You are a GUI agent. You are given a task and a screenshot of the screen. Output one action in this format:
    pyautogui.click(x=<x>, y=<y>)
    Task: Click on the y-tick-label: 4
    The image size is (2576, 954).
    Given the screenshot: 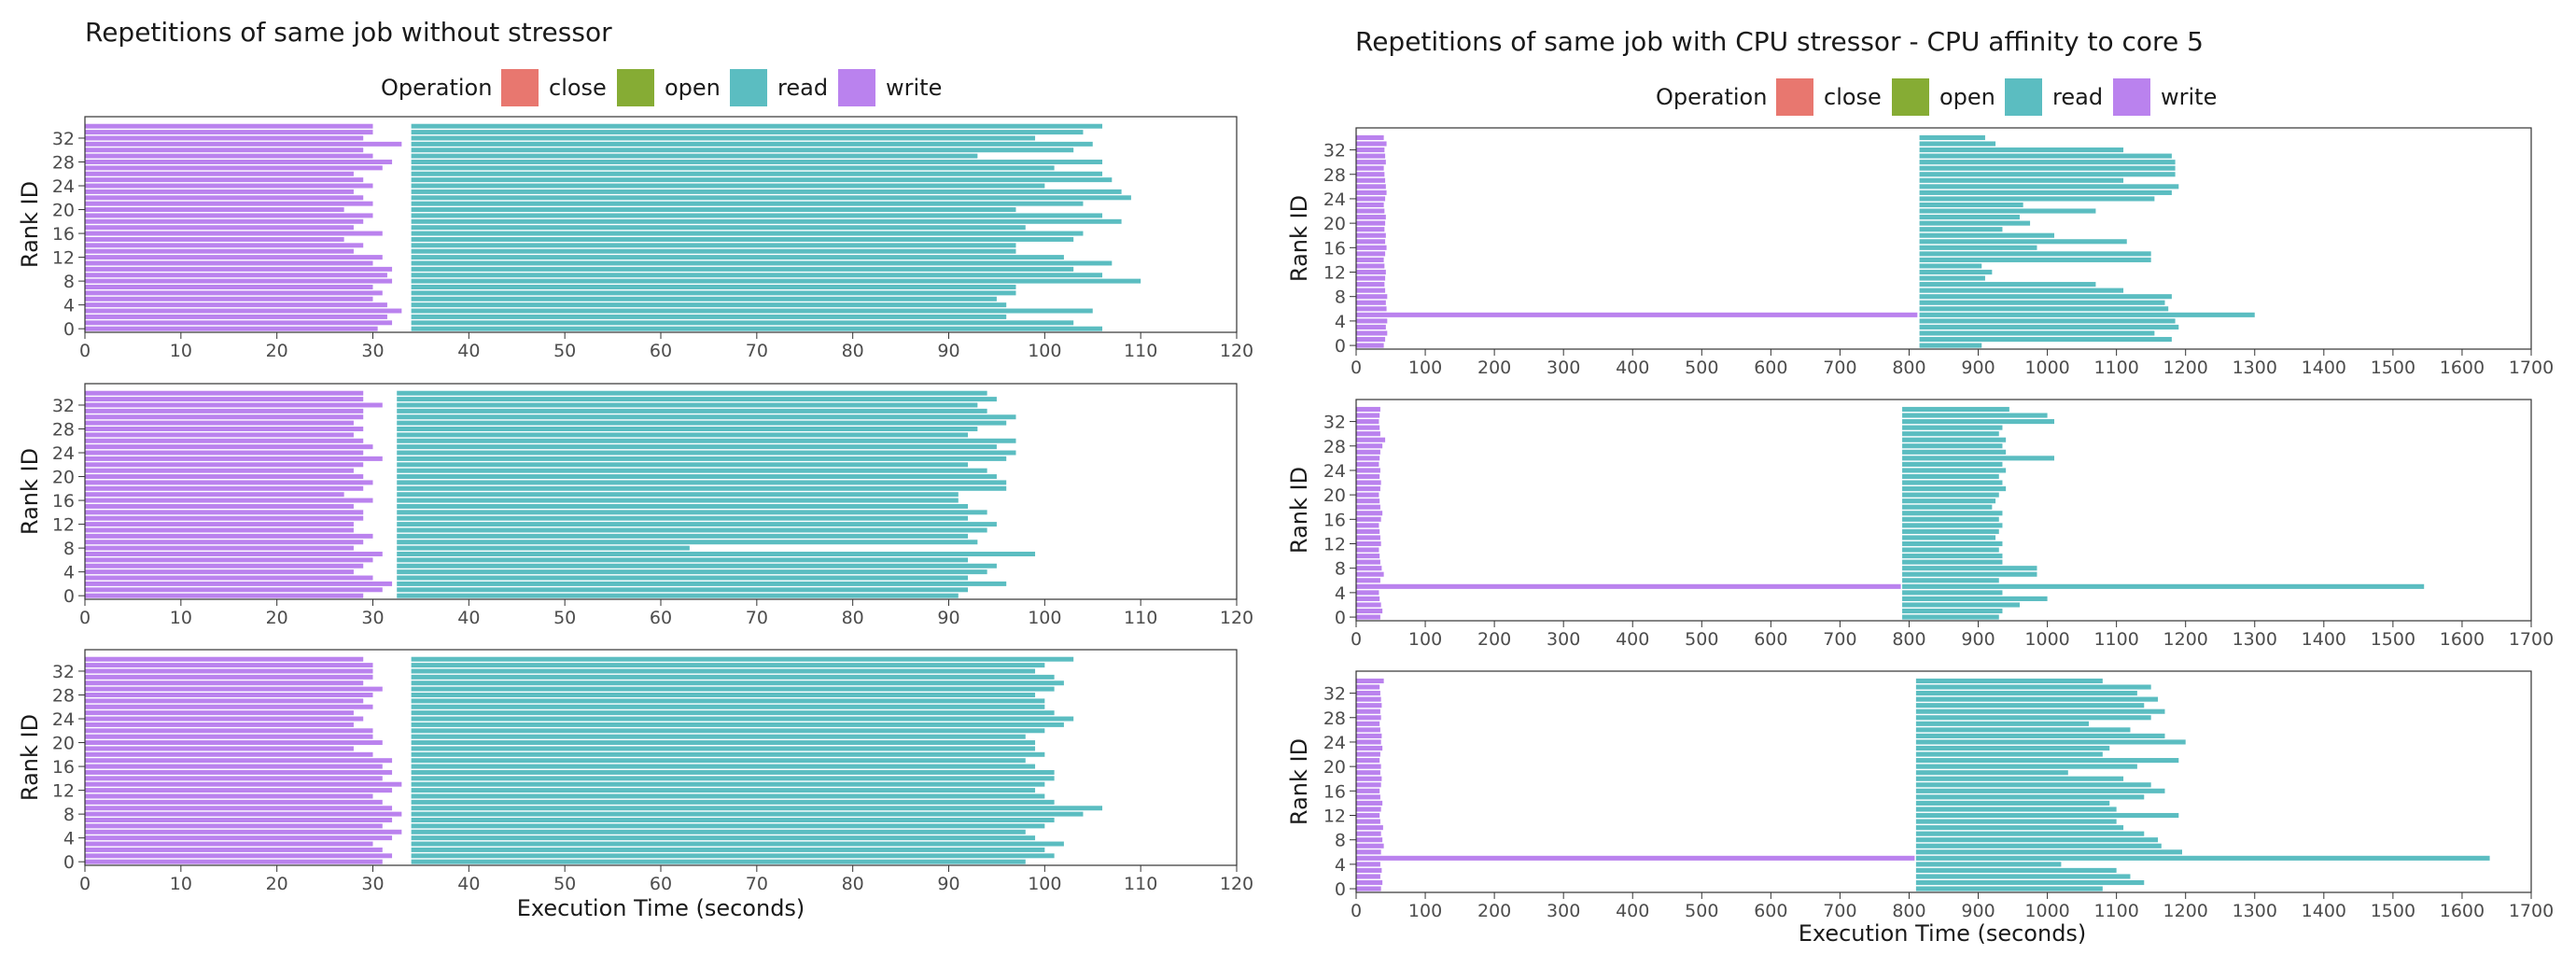 What is the action you would take?
    pyautogui.click(x=69, y=306)
    